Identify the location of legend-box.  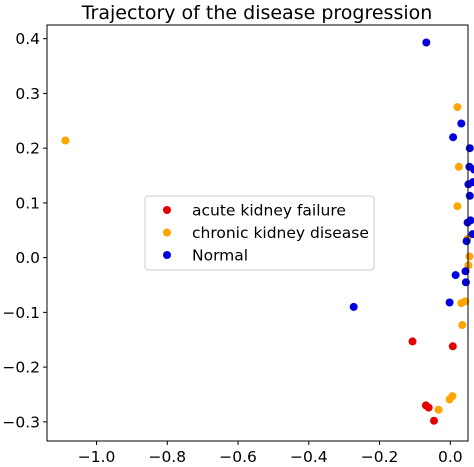
(259, 233).